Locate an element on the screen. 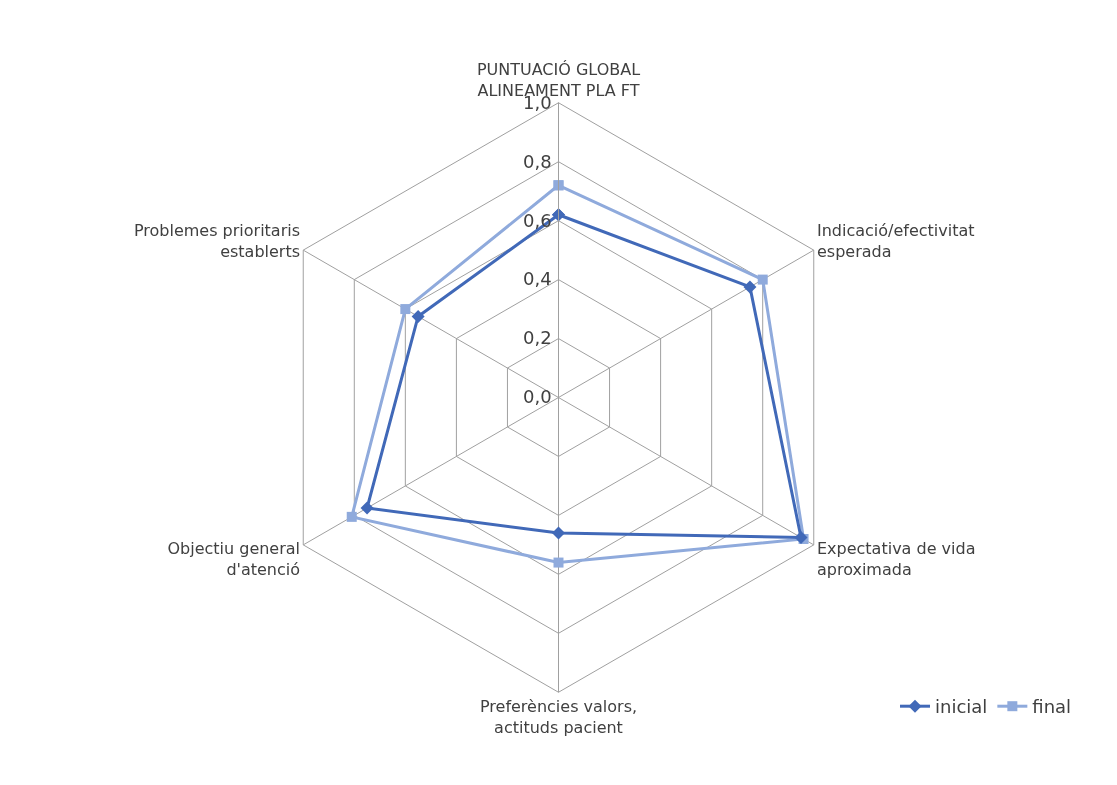  y-tick-label: 0,2 is located at coordinates (537, 338).